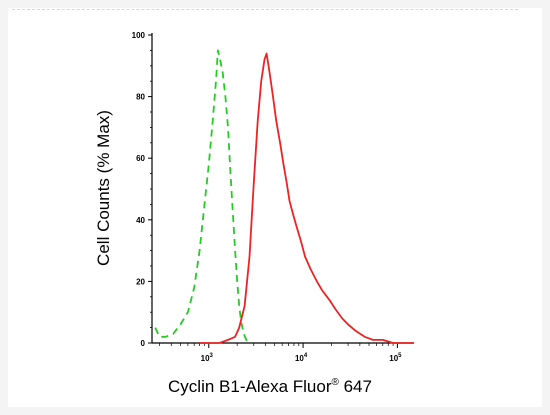 The image size is (550, 415). What do you see at coordinates (103, 188) in the screenshot?
I see `y-axis-title: Cell Counts (% Max)` at bounding box center [103, 188].